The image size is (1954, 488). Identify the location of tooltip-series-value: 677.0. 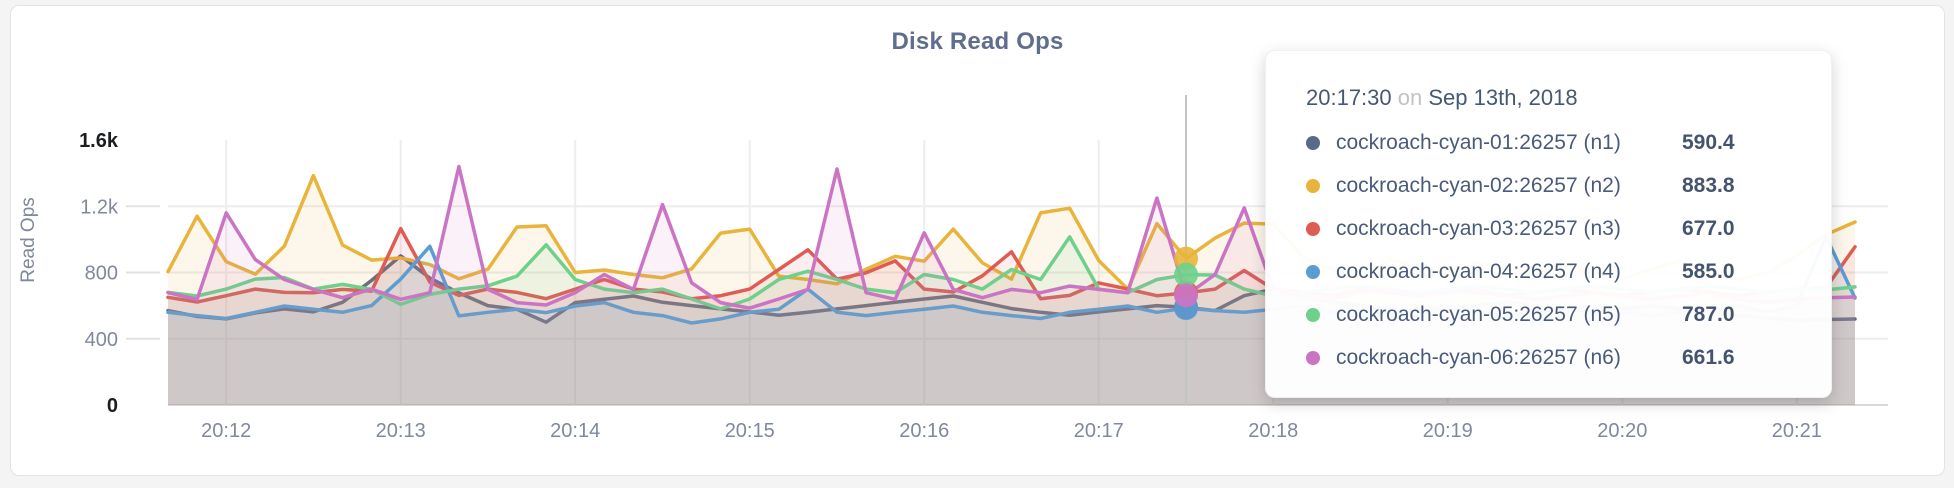
(1708, 228).